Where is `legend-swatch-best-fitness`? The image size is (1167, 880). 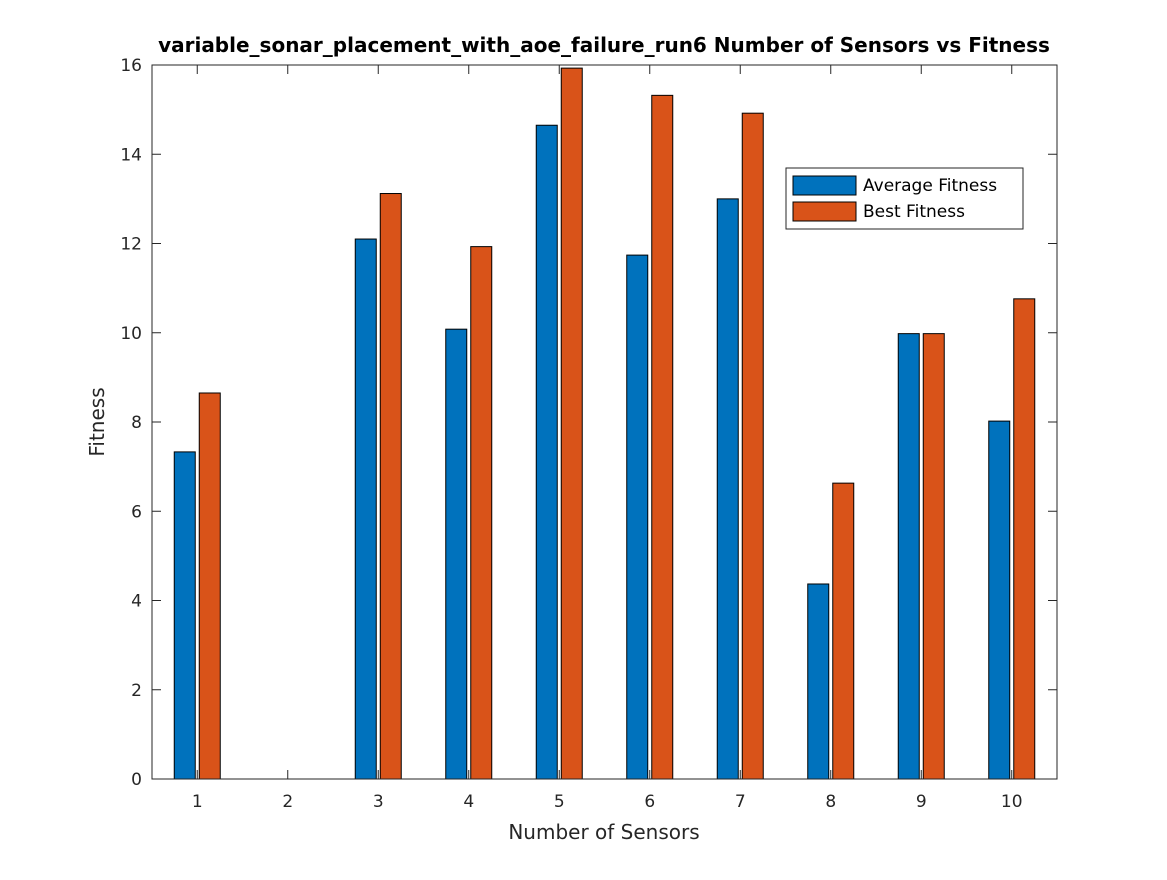
legend-swatch-best-fitness is located at coordinates (824, 211).